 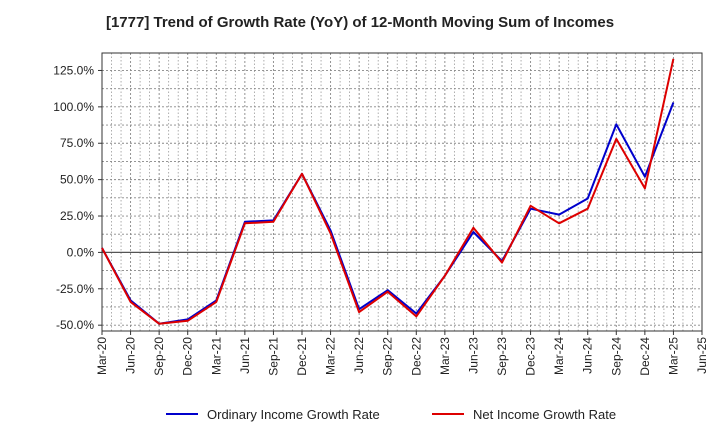 What do you see at coordinates (102, 356) in the screenshot?
I see `x-tick-label: Mar-20` at bounding box center [102, 356].